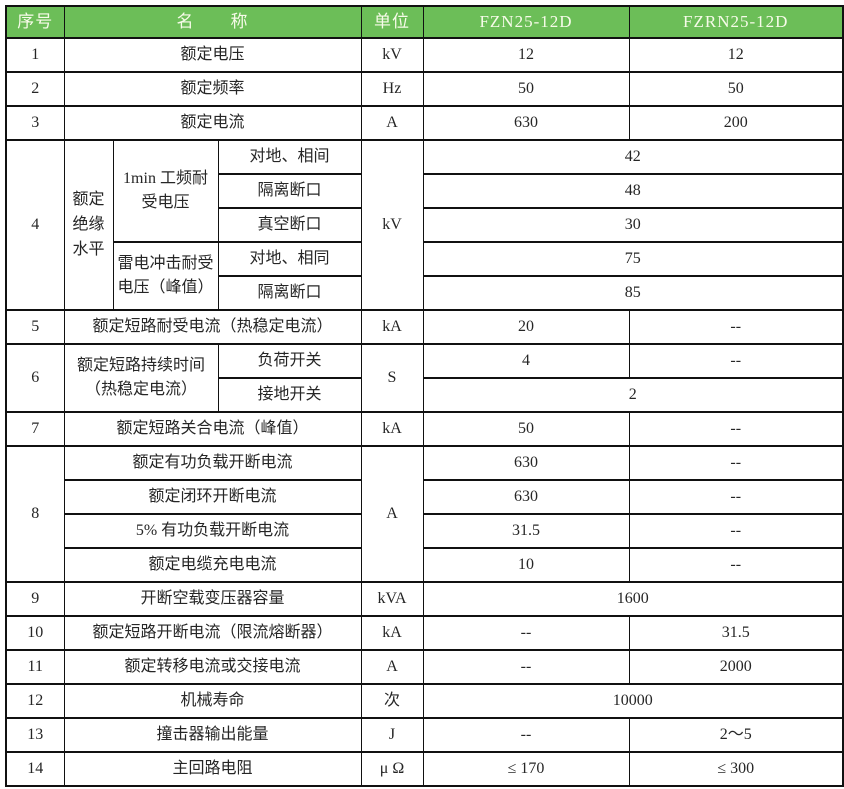  I want to click on row8-name-cable-charging: 额定电缆充电电流, so click(212, 565).